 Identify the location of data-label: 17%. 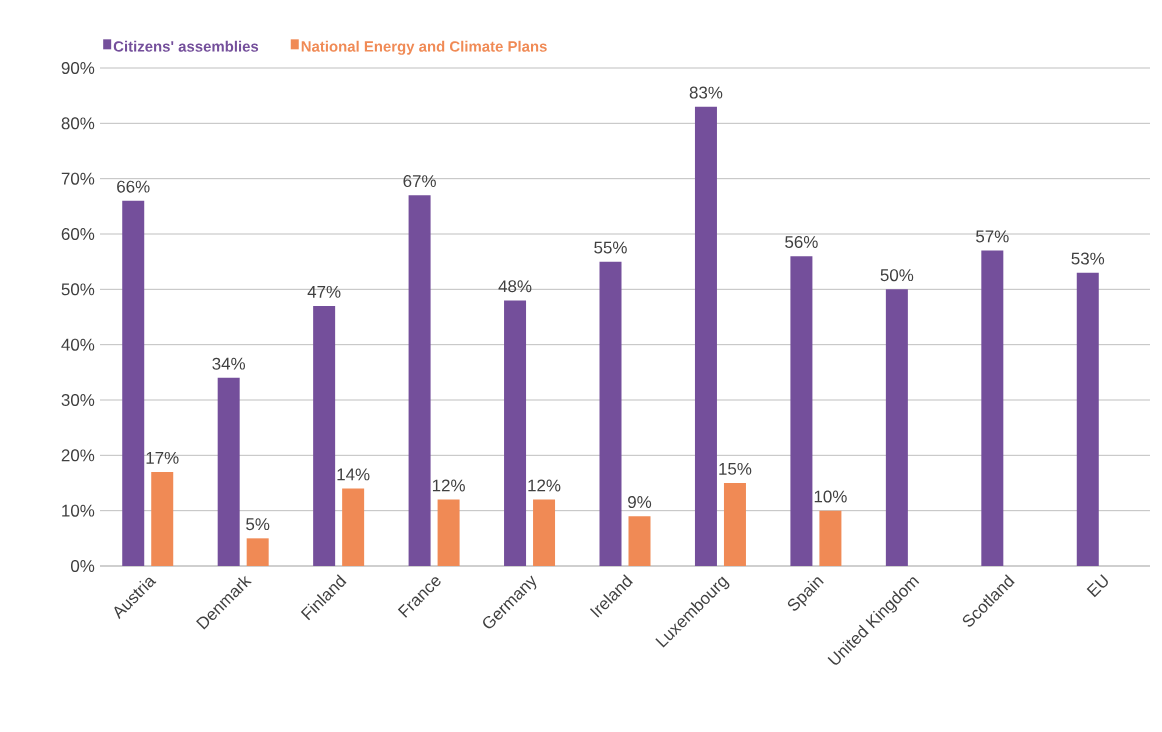
(162, 457).